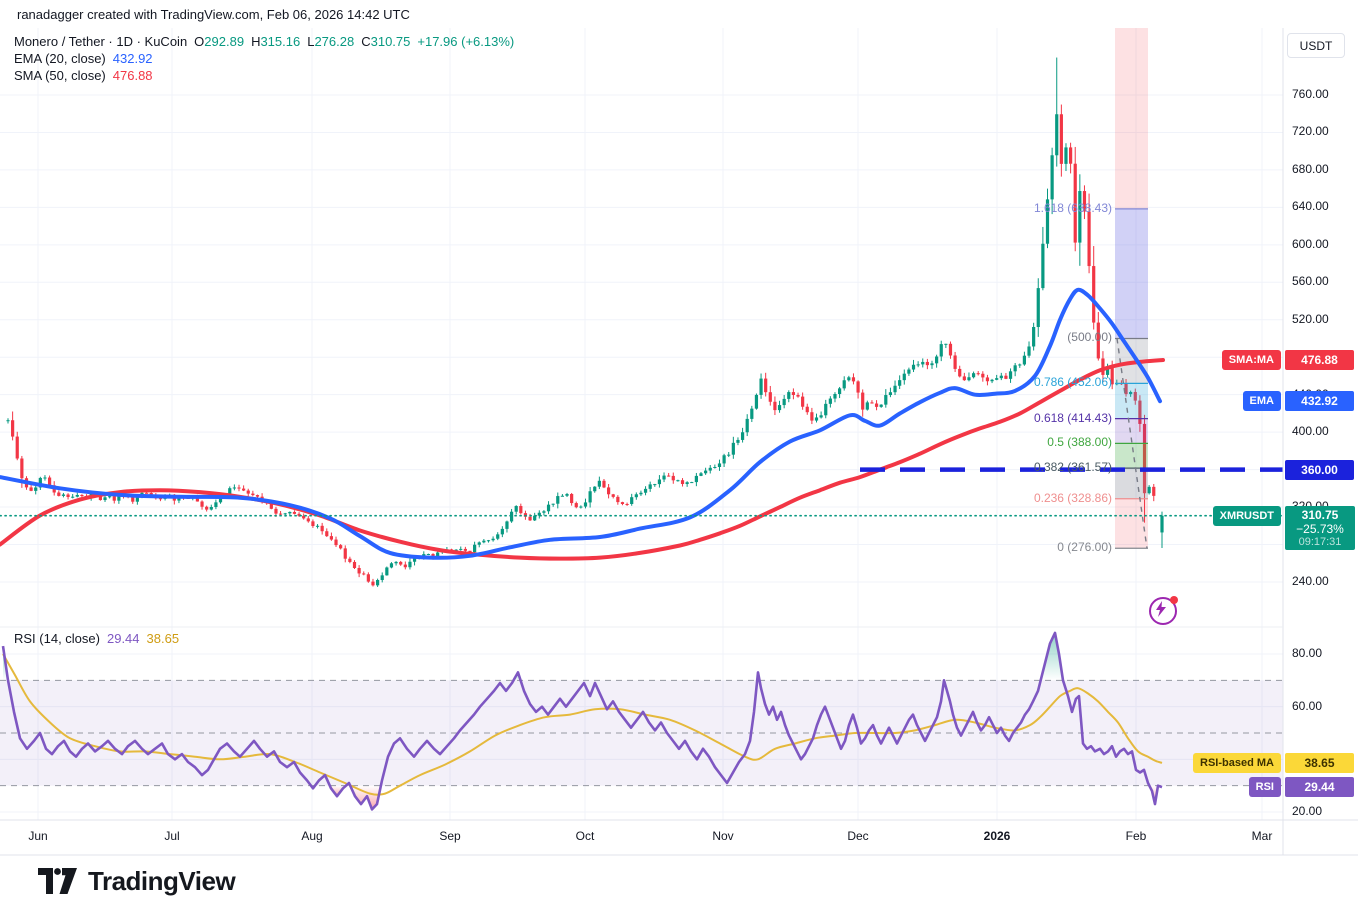 This screenshot has width=1358, height=911. Describe the element at coordinates (1320, 541) in the screenshot. I see `bar-countdown: 09:17:31` at that location.